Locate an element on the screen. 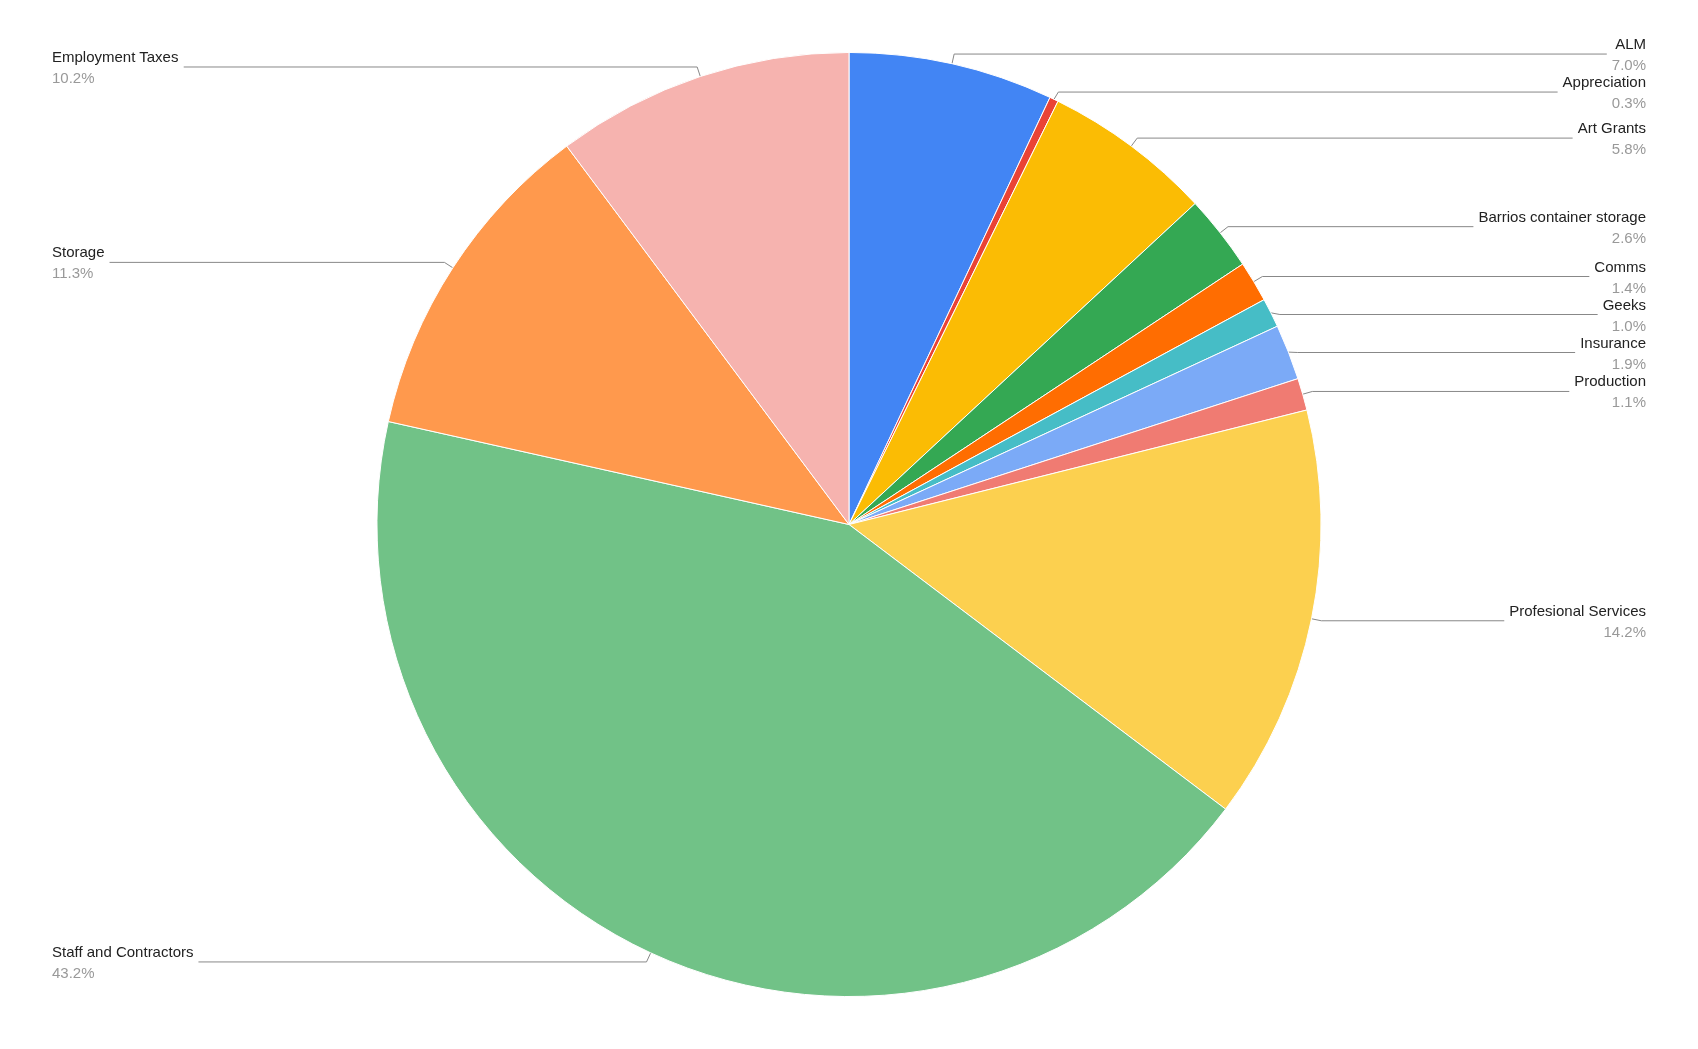 The height and width of the screenshot is (1049, 1698). data-label: 7.0% is located at coordinates (1628, 65).